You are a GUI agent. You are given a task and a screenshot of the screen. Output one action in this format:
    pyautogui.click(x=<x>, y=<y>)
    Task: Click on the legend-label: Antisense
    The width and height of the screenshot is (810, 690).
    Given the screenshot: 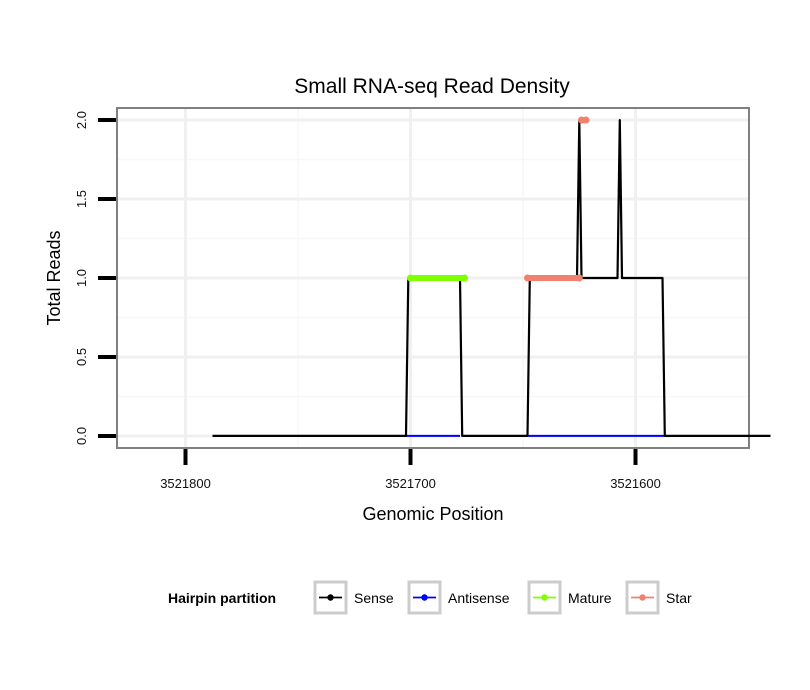 What is the action you would take?
    pyautogui.click(x=479, y=598)
    